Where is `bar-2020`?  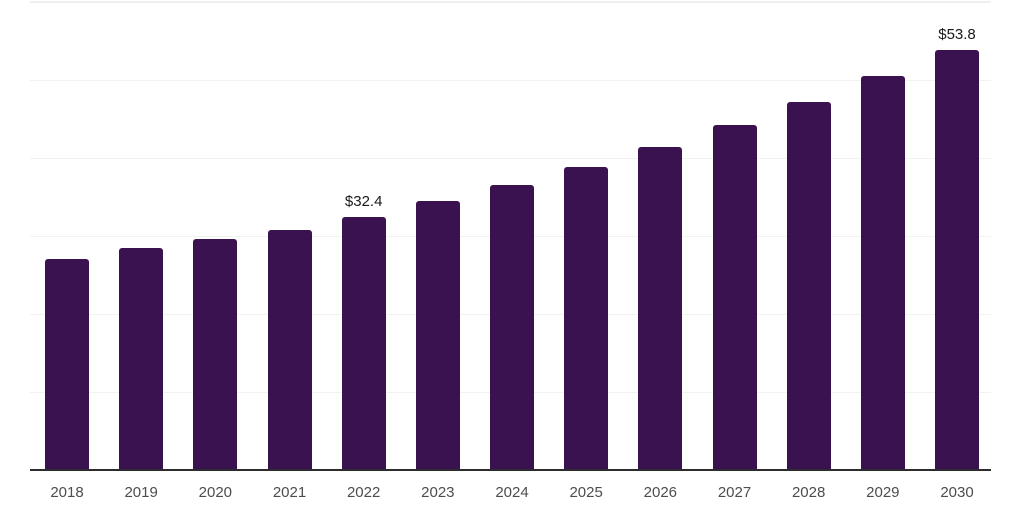 bar-2020 is located at coordinates (215, 354).